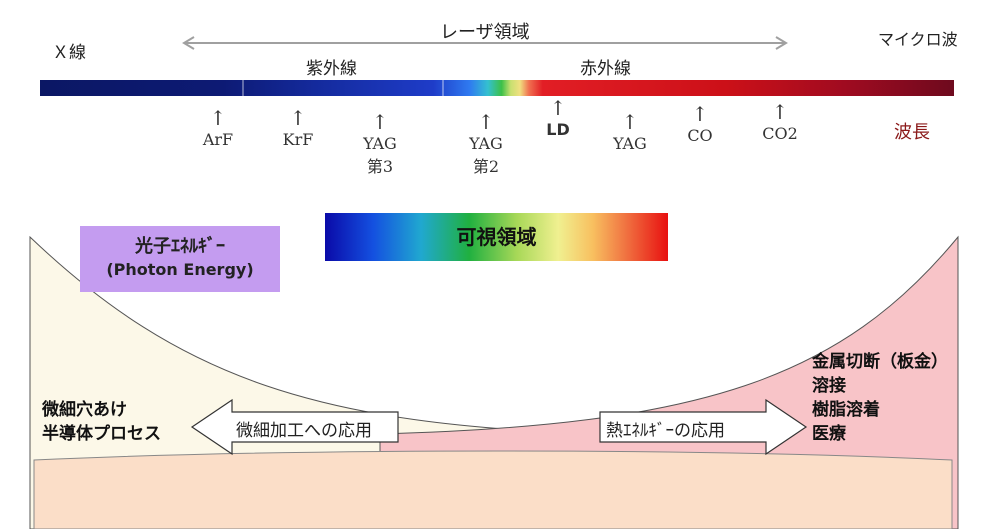 Image resolution: width=992 pixels, height=529 pixels. I want to click on laser-marker-yag-third: ↑ YAG 第3, so click(380, 143).